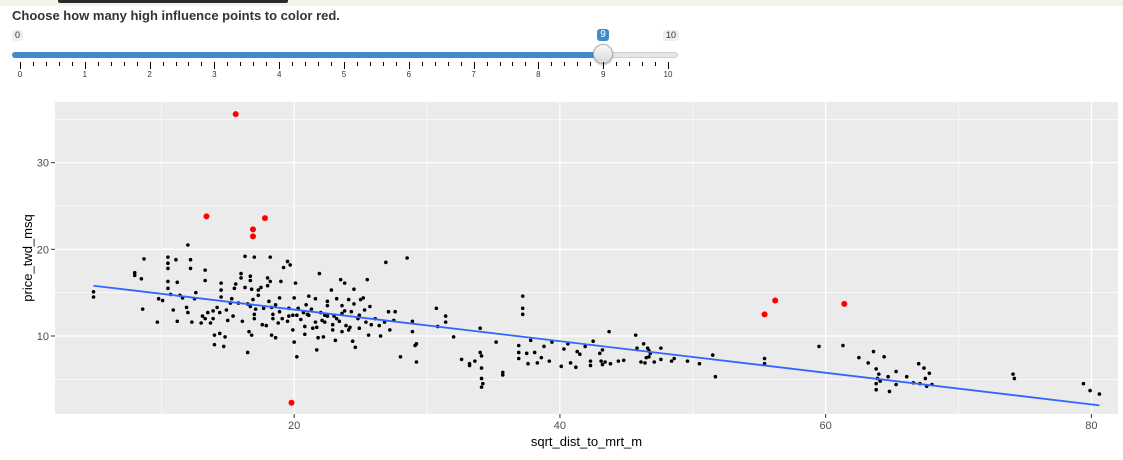 This screenshot has height=460, width=1123. Describe the element at coordinates (561, 3) in the screenshot. I see `top-bar` at that location.